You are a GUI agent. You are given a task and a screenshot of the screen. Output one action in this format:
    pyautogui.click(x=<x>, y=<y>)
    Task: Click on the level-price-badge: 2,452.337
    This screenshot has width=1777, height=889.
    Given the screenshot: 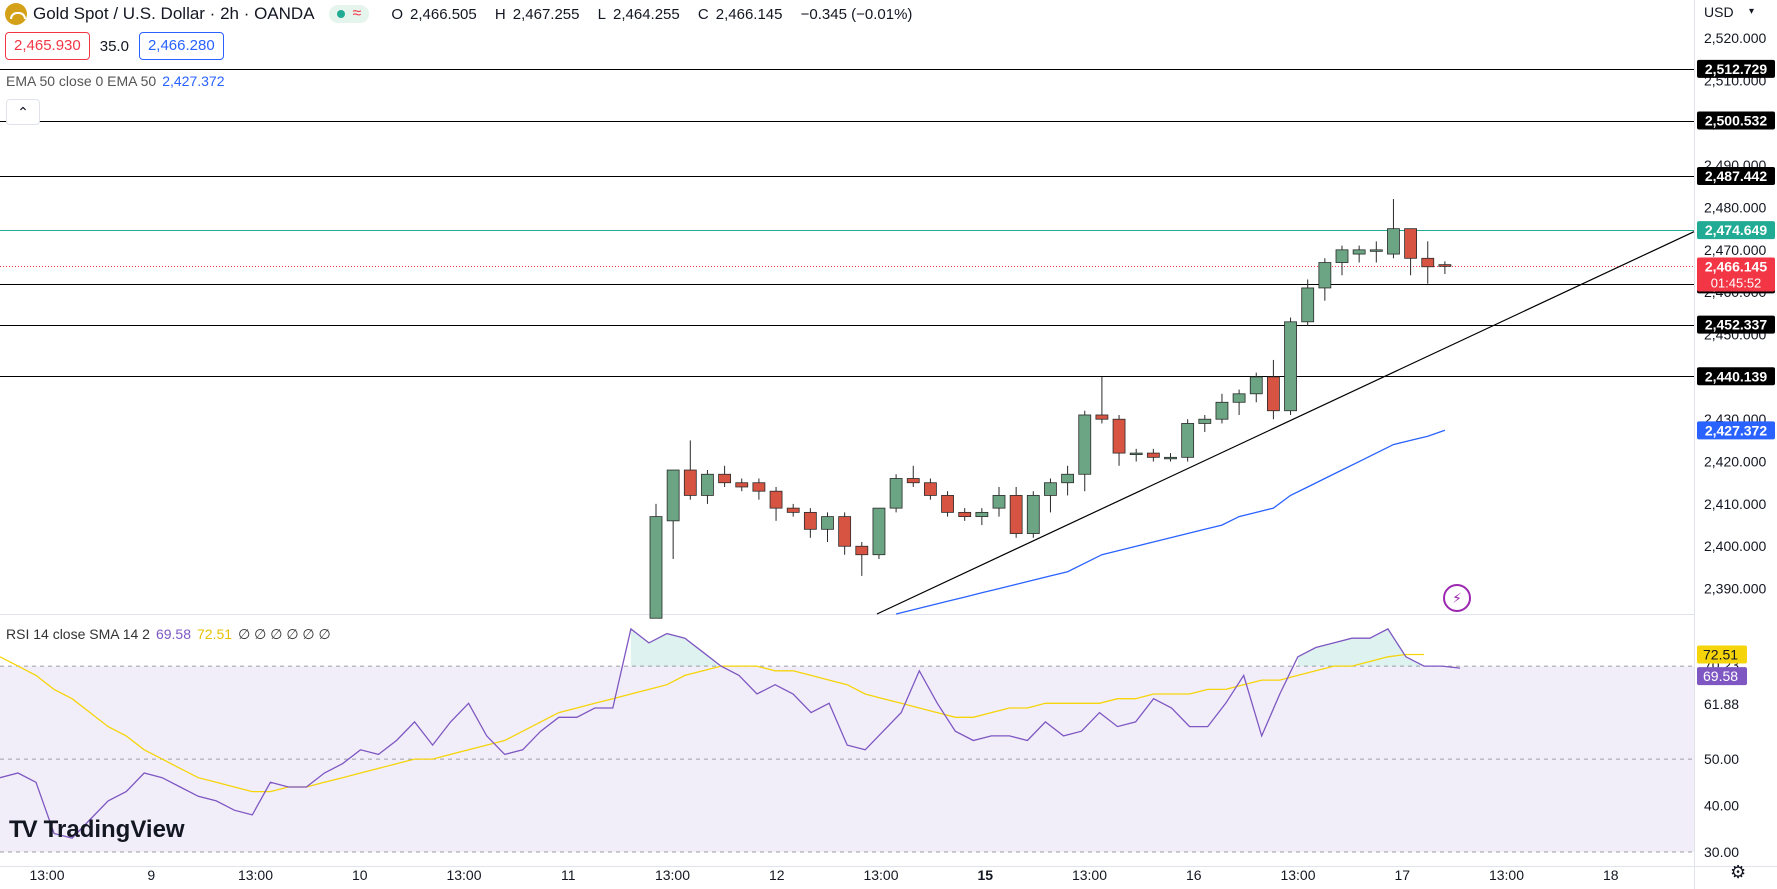 What is the action you would take?
    pyautogui.click(x=1736, y=324)
    